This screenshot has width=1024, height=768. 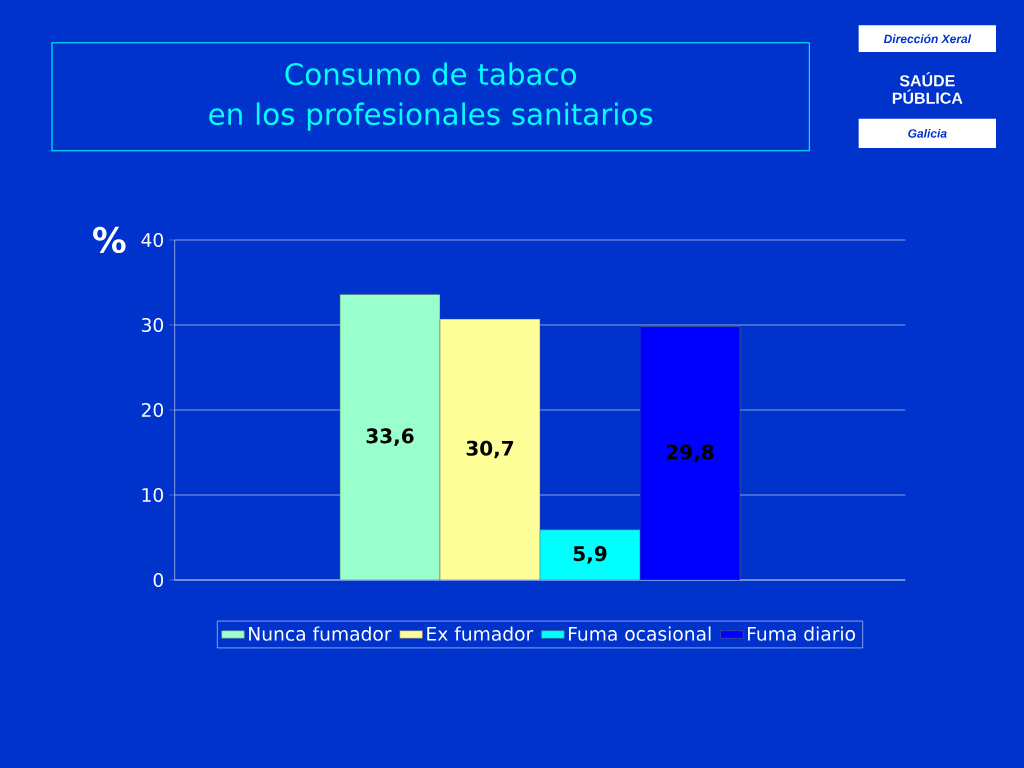 I want to click on text: SAÚDE PÚBLICA, so click(x=927, y=88).